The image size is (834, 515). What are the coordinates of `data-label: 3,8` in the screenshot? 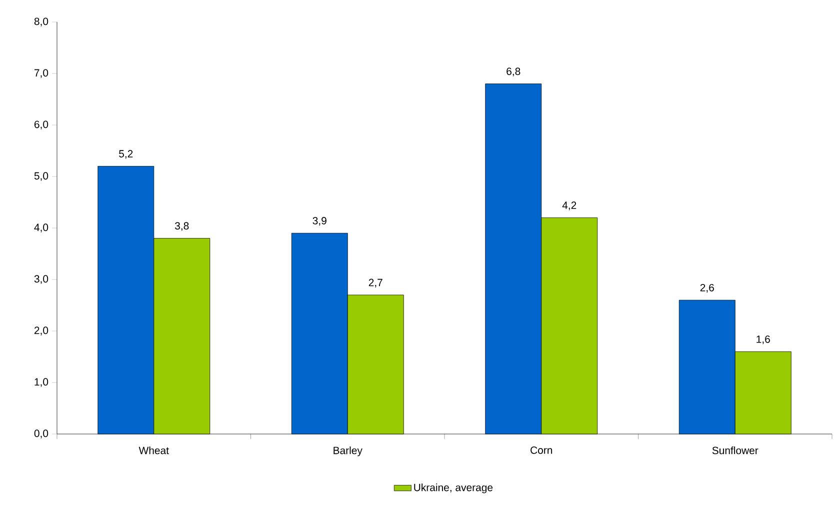 It's located at (181, 226).